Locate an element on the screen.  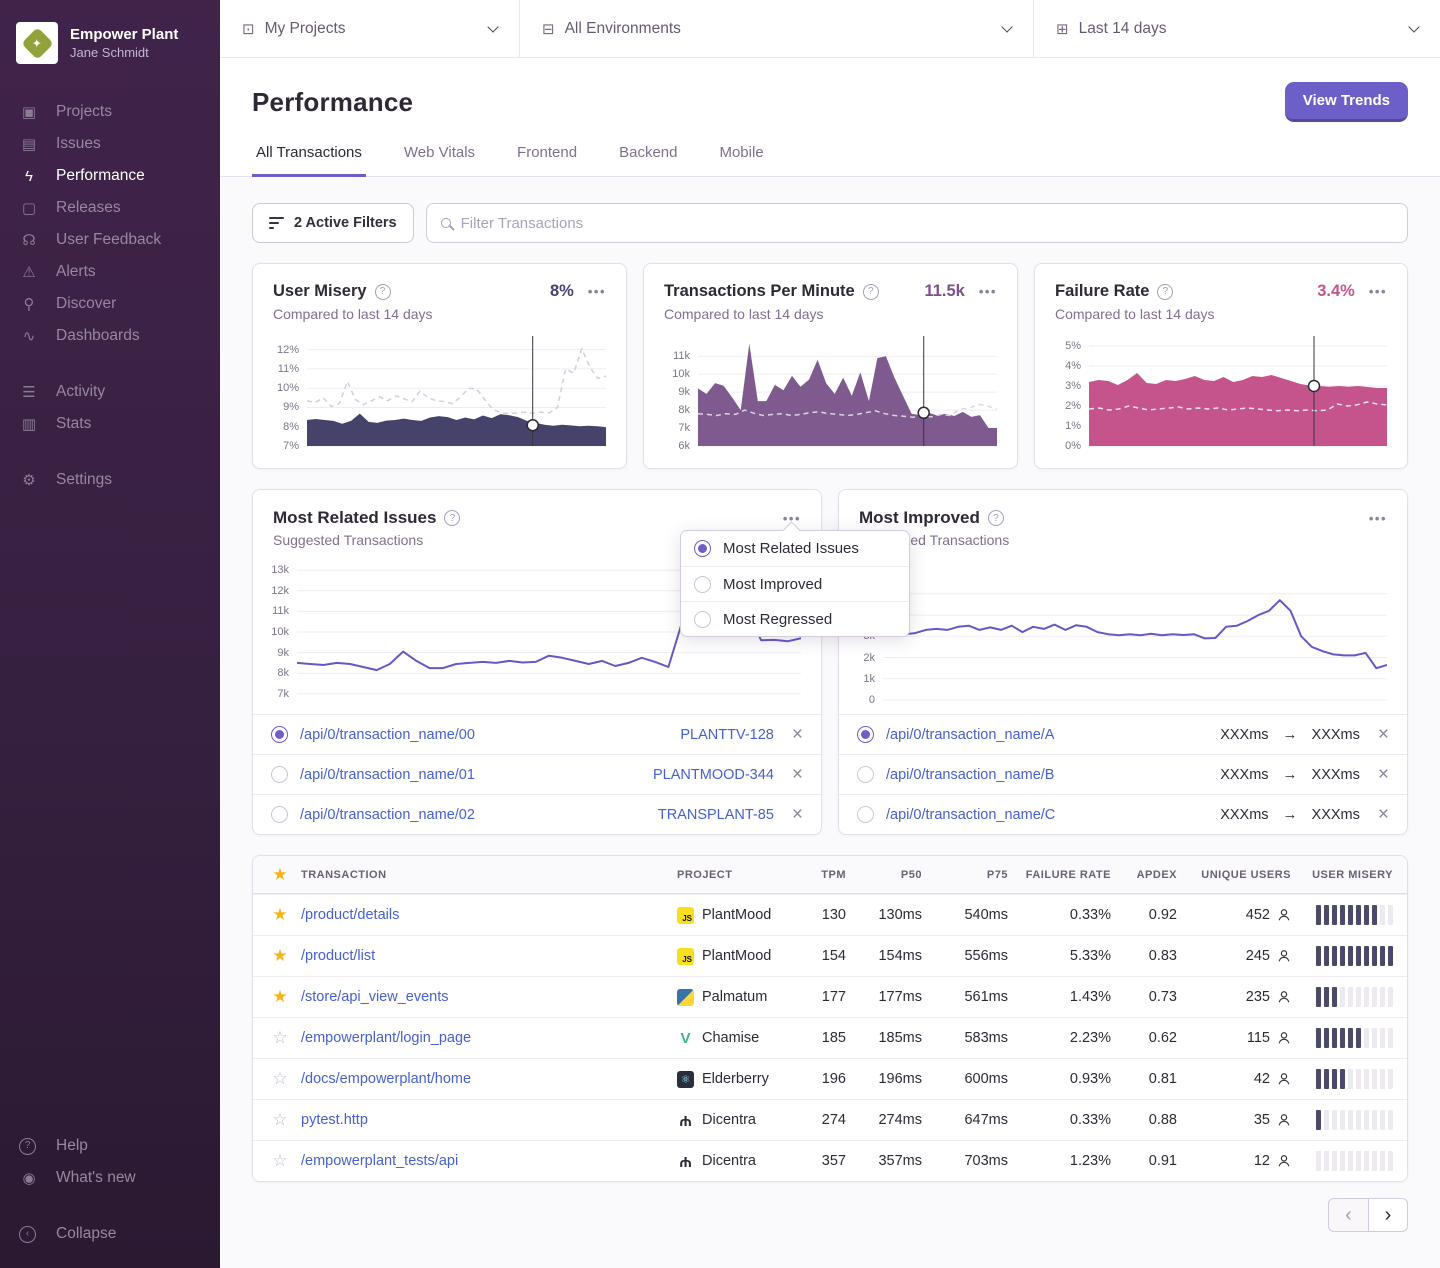
tab-backend: Backend is located at coordinates (648, 152).